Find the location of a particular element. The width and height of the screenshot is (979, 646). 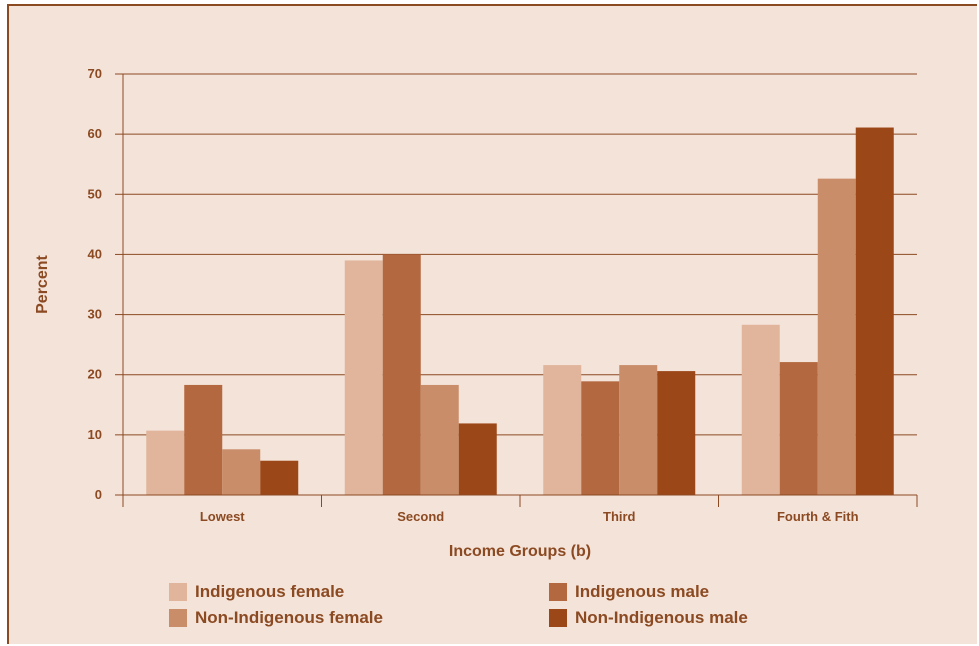

y-tick-label: 60 is located at coordinates (95, 133).